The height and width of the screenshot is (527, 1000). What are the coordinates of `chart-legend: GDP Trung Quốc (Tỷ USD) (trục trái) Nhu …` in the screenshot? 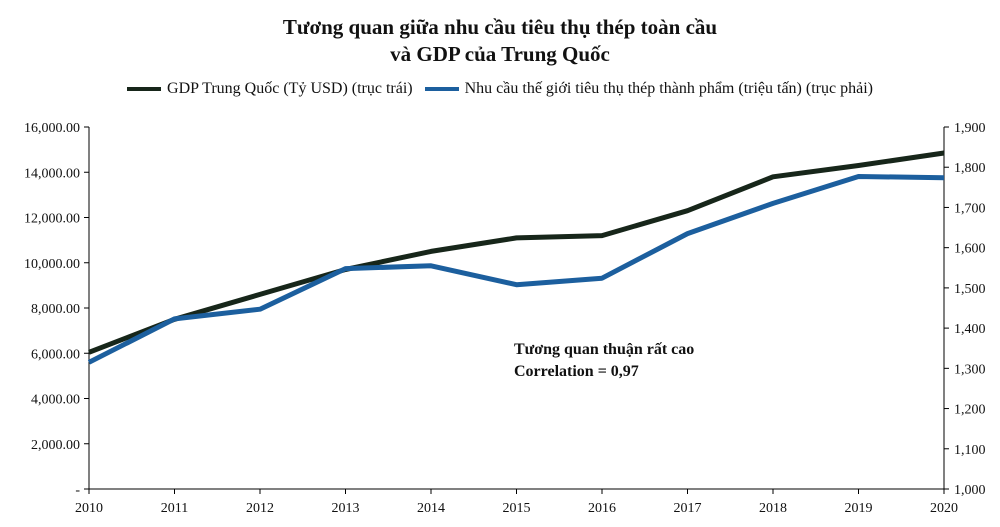 It's located at (500, 89).